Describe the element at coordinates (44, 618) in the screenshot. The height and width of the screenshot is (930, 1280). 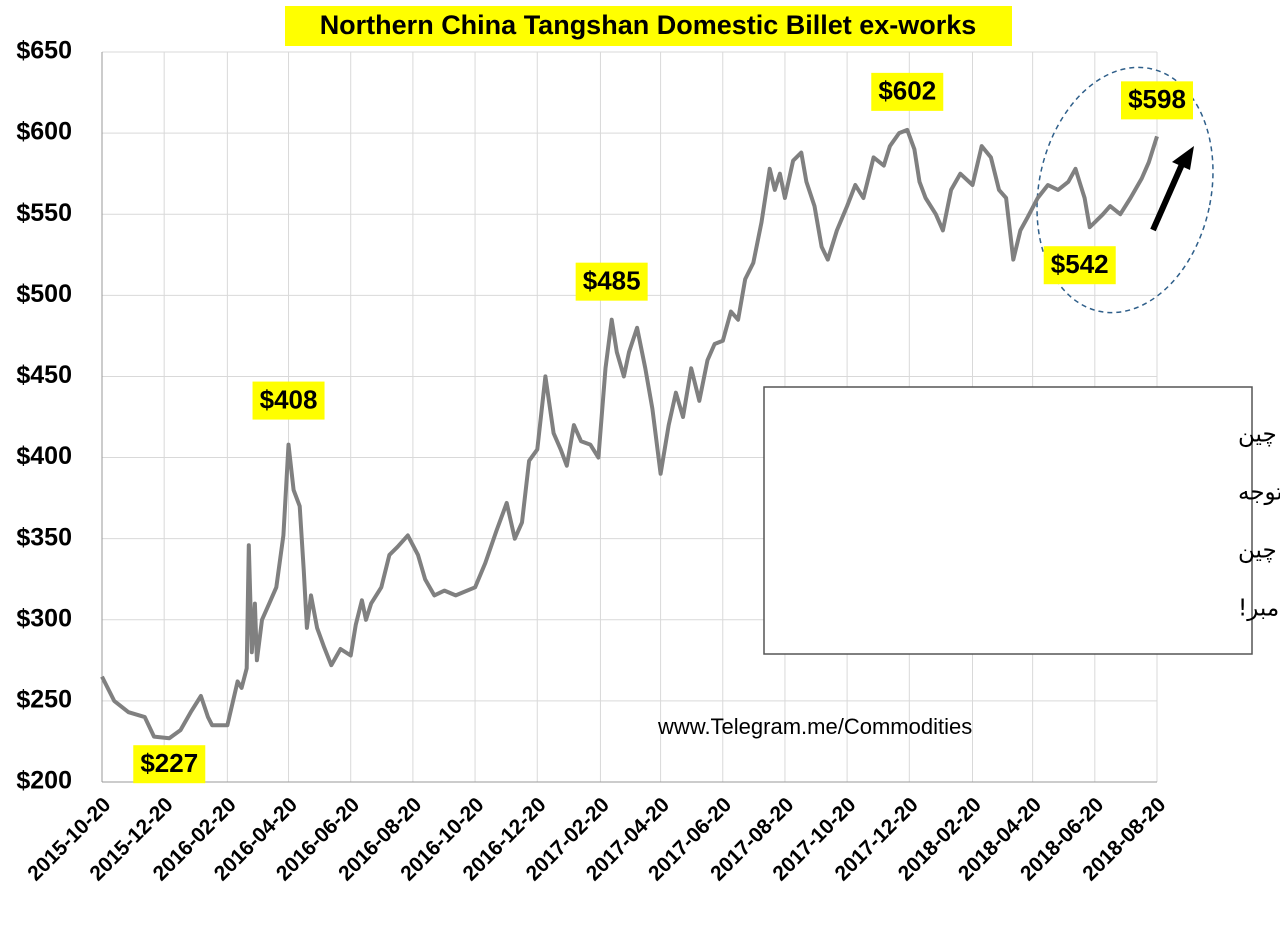
I see `y-tick-label: $300` at that location.